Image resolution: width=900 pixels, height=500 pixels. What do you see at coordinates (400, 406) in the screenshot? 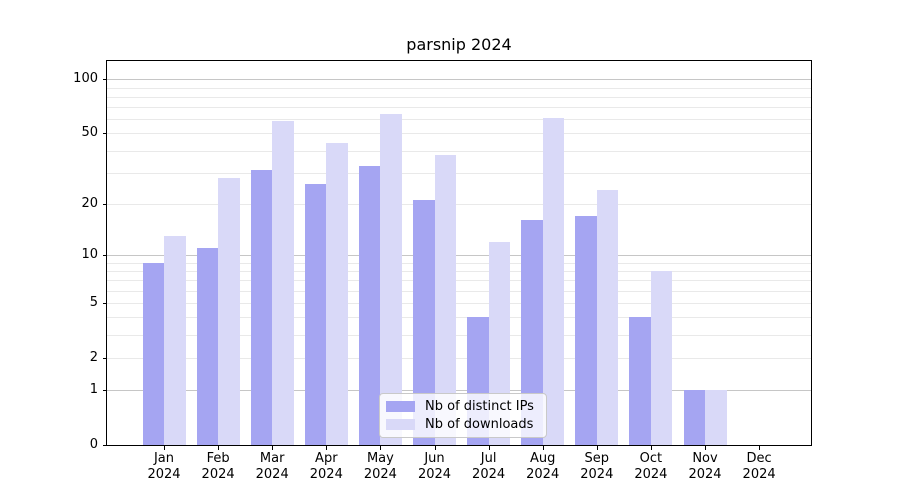
I see `legend-swatch-distinct-ips-icon` at bounding box center [400, 406].